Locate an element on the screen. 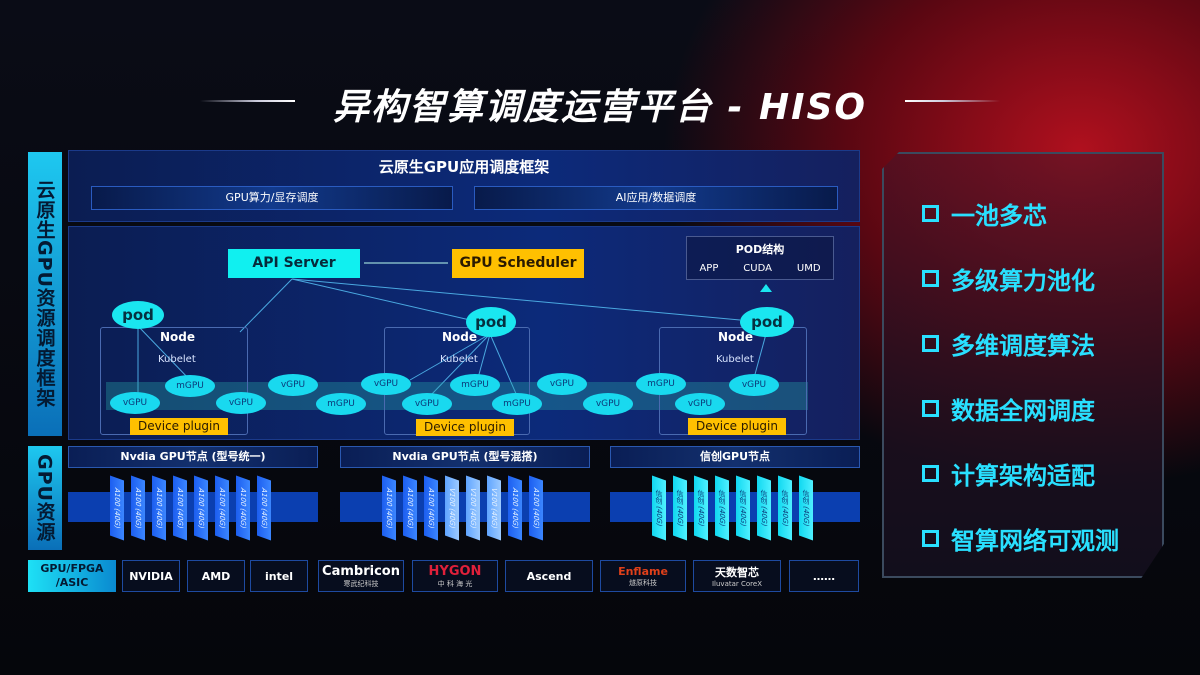 Image resolution: width=1200 pixels, height=675 pixels. vendor-name: NVIDIA is located at coordinates (151, 576).